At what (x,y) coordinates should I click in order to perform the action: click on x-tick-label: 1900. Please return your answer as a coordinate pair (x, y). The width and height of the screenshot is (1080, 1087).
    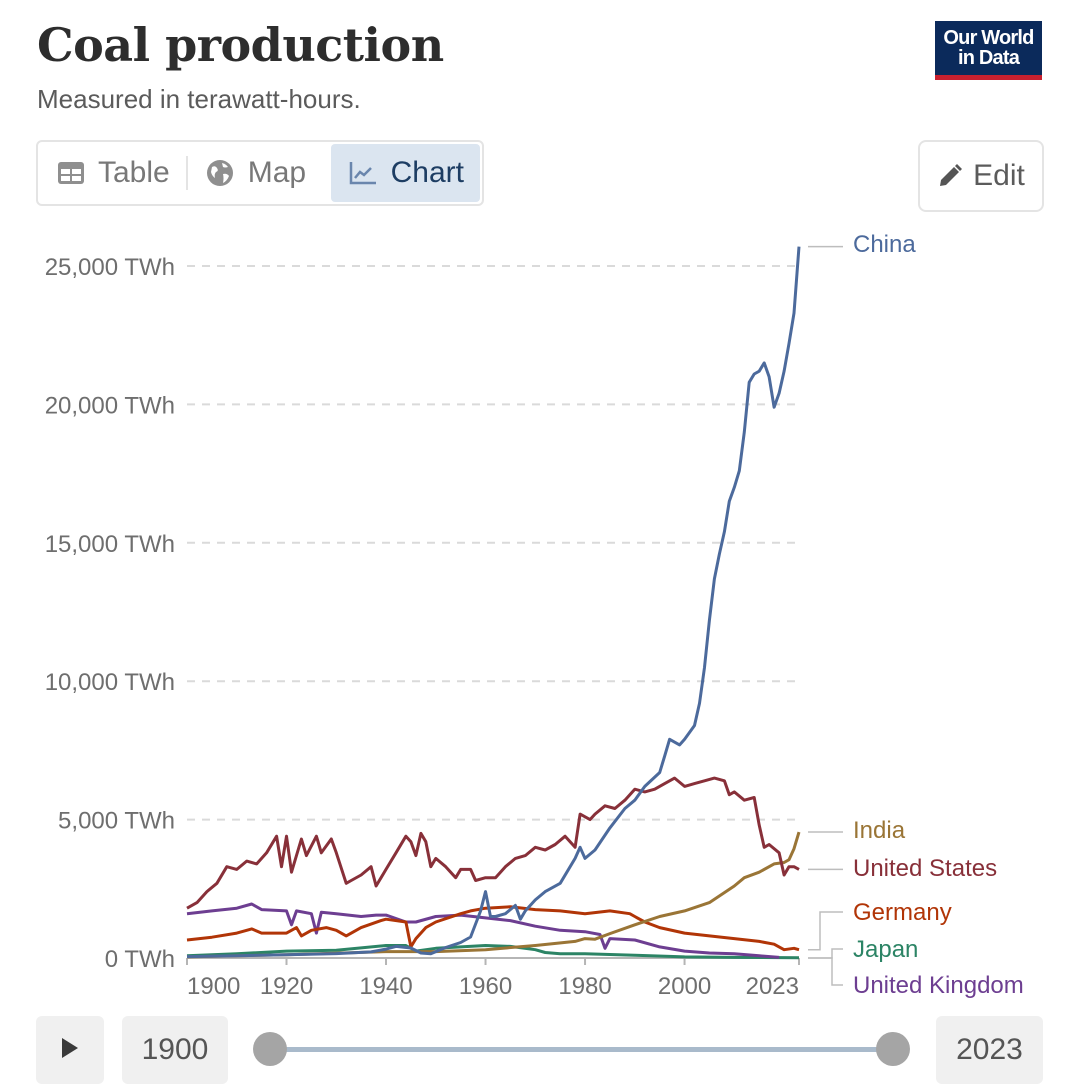
    Looking at the image, I should click on (213, 986).